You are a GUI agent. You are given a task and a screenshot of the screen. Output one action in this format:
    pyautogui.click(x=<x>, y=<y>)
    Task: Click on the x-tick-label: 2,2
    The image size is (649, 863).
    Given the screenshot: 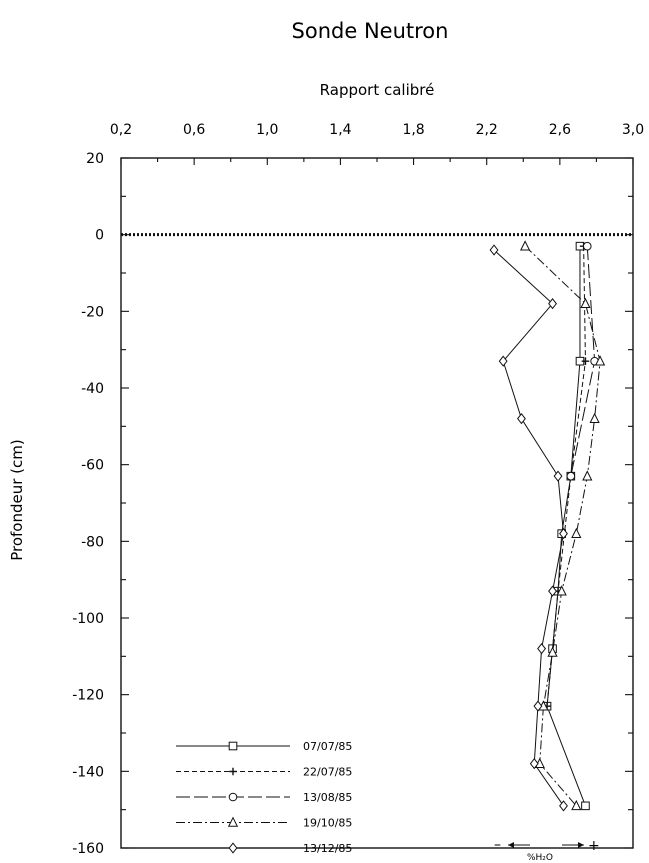 What is the action you would take?
    pyautogui.click(x=487, y=130)
    